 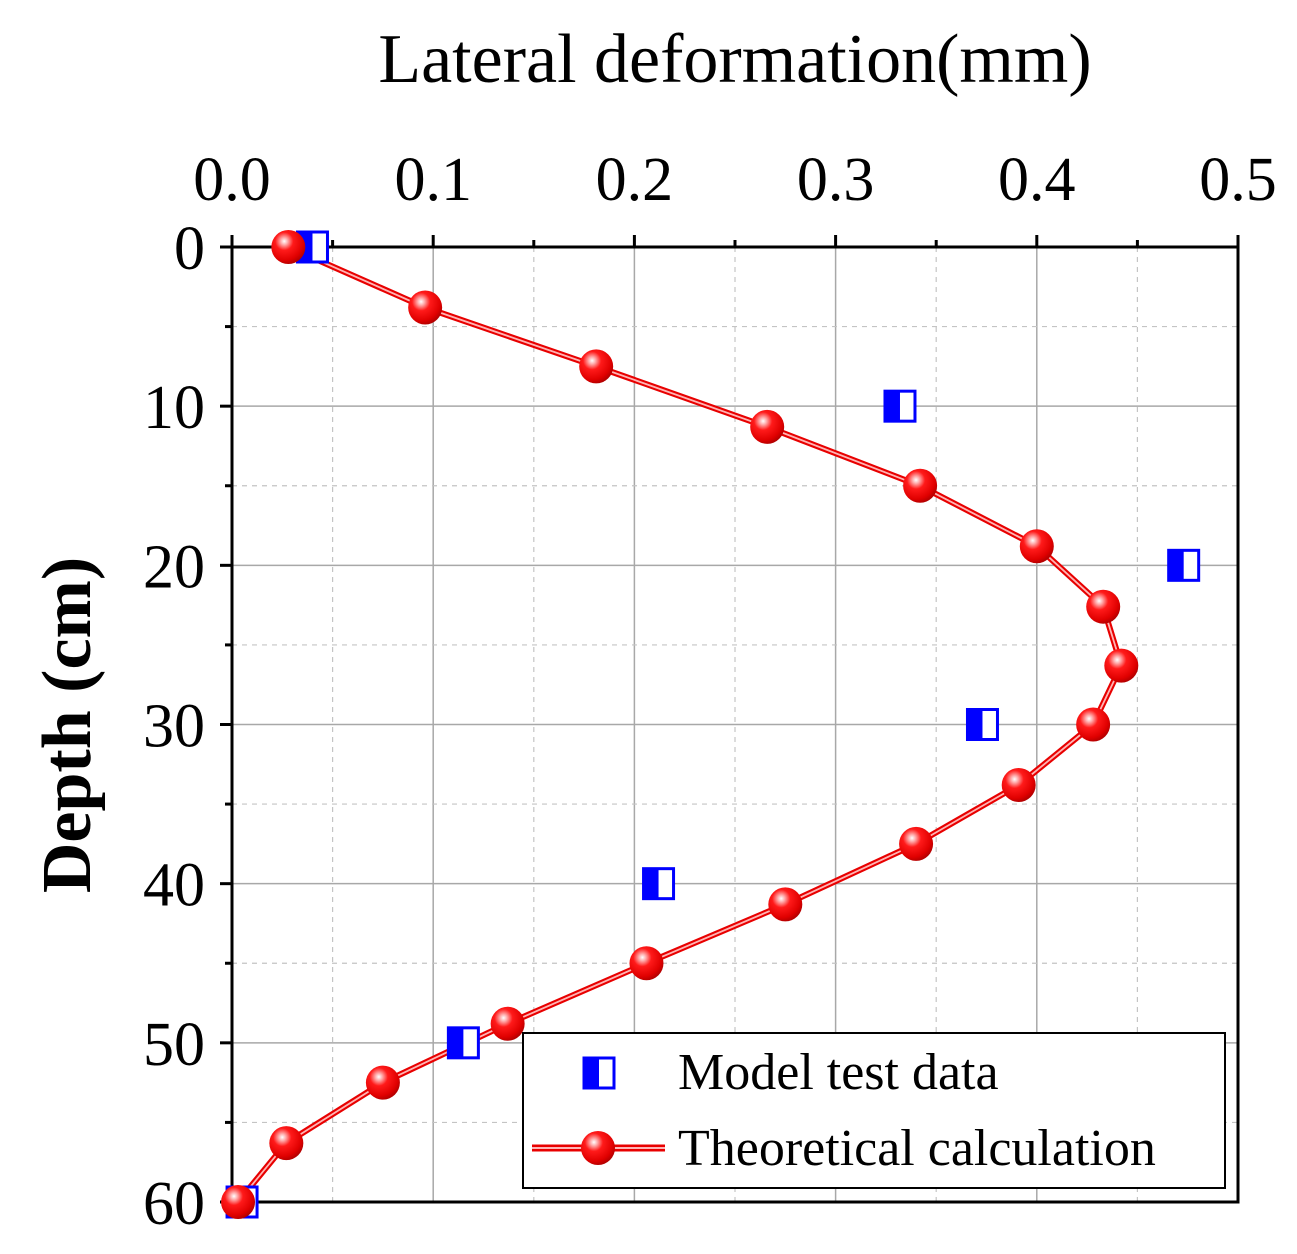 I want to click on legend-label-theoretical: Theoretical calculation, so click(x=917, y=1148).